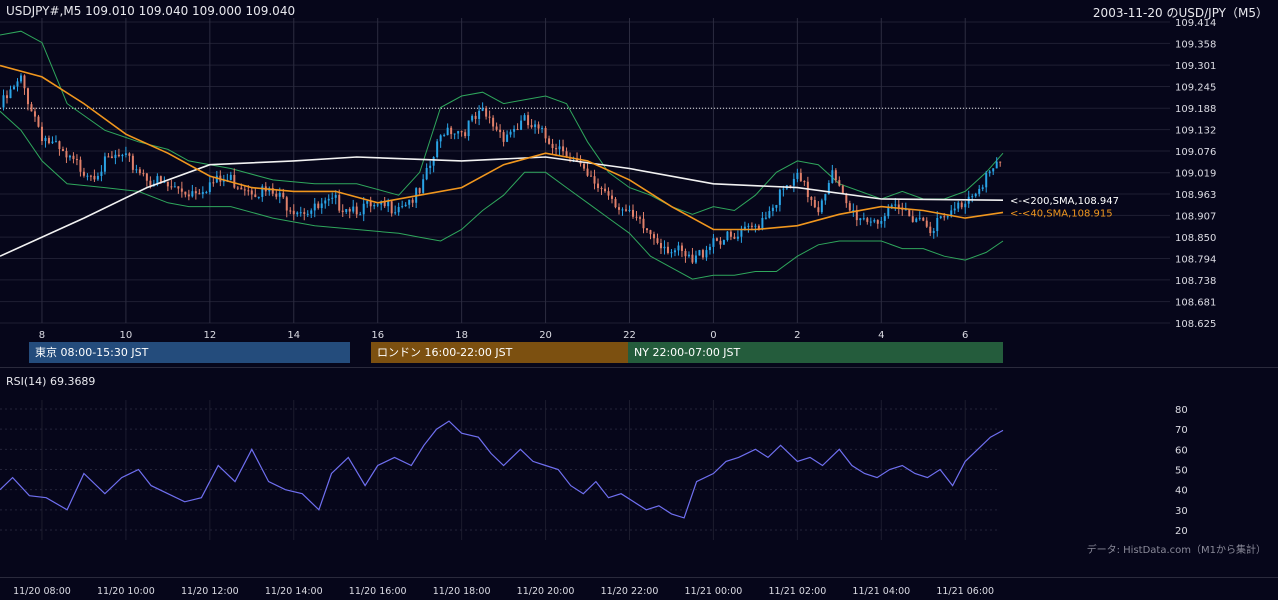 This screenshot has height=600, width=1278. Describe the element at coordinates (1181, 430) in the screenshot. I see `rsi-y-tick-label: 70` at that location.